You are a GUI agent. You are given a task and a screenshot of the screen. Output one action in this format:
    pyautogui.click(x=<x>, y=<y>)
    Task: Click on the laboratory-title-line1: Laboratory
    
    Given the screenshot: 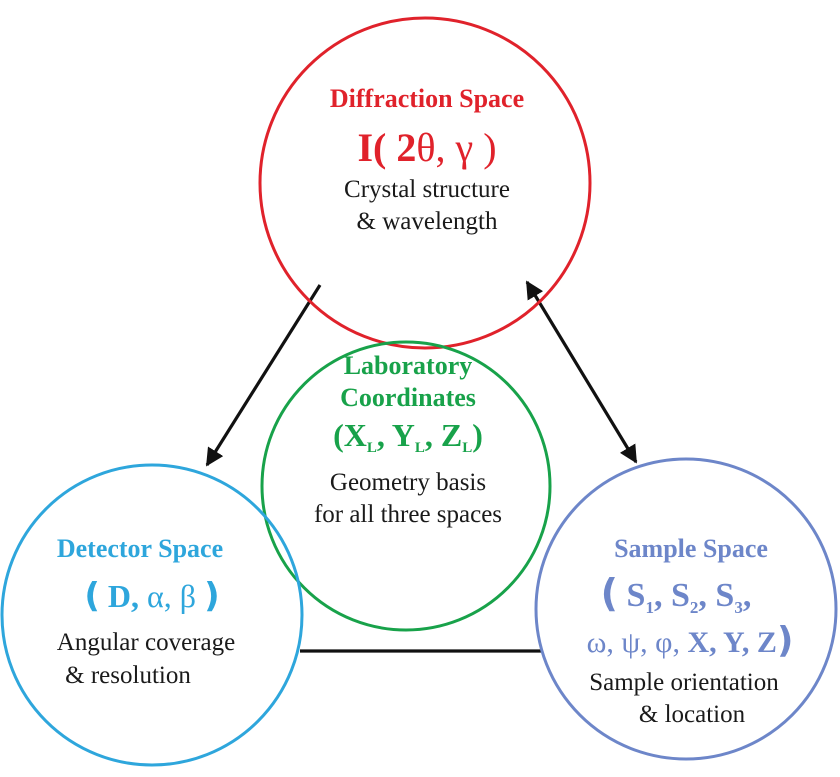 What is the action you would take?
    pyautogui.click(x=408, y=365)
    